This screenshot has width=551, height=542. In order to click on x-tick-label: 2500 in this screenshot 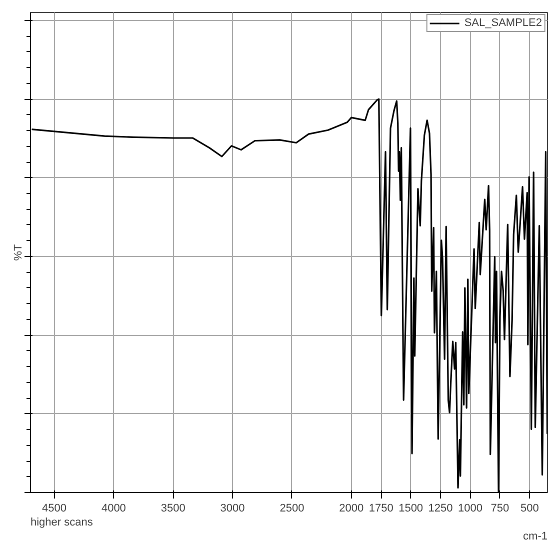, I will do `click(292, 508)`.